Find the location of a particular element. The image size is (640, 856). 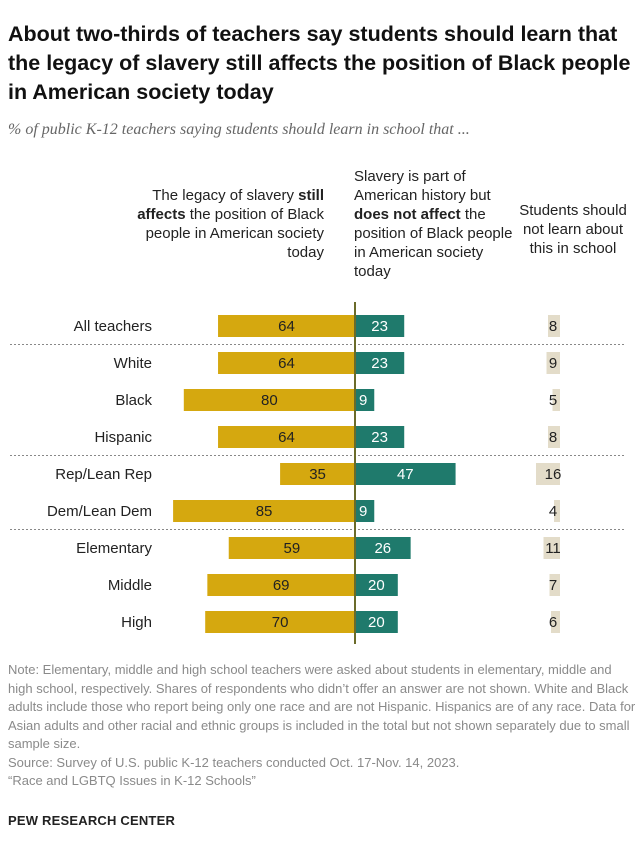

legend-header-text: The legacy of slavery is located at coordinates (223, 195).